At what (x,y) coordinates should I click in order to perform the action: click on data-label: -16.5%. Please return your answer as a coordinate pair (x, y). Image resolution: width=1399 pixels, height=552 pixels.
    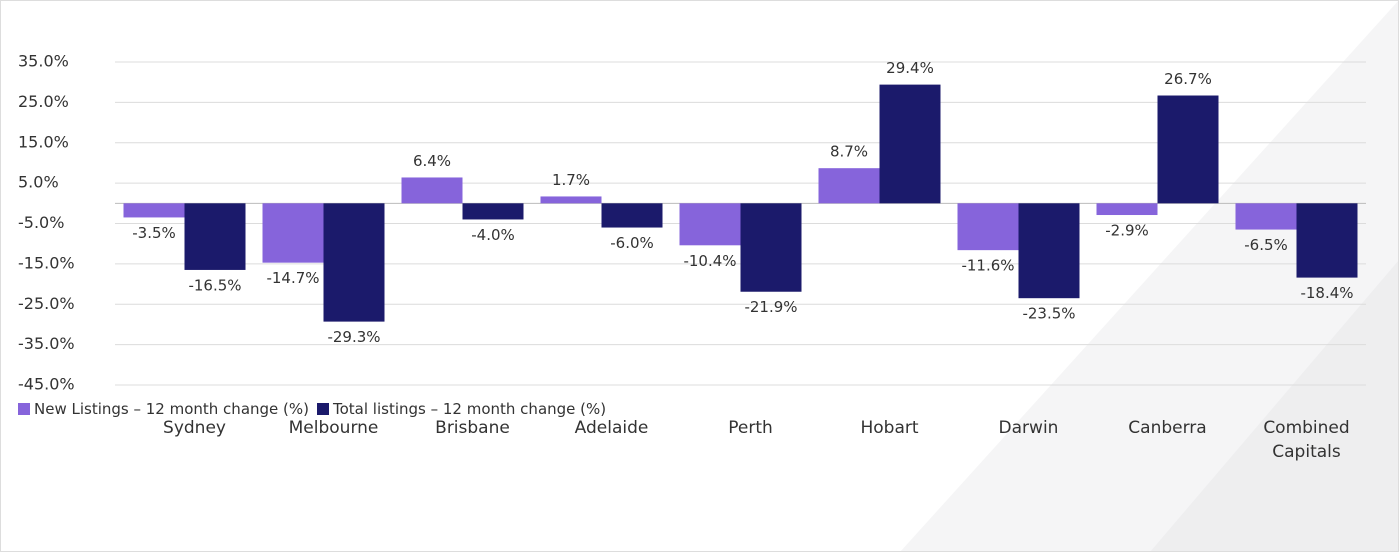
    Looking at the image, I should click on (214, 285).